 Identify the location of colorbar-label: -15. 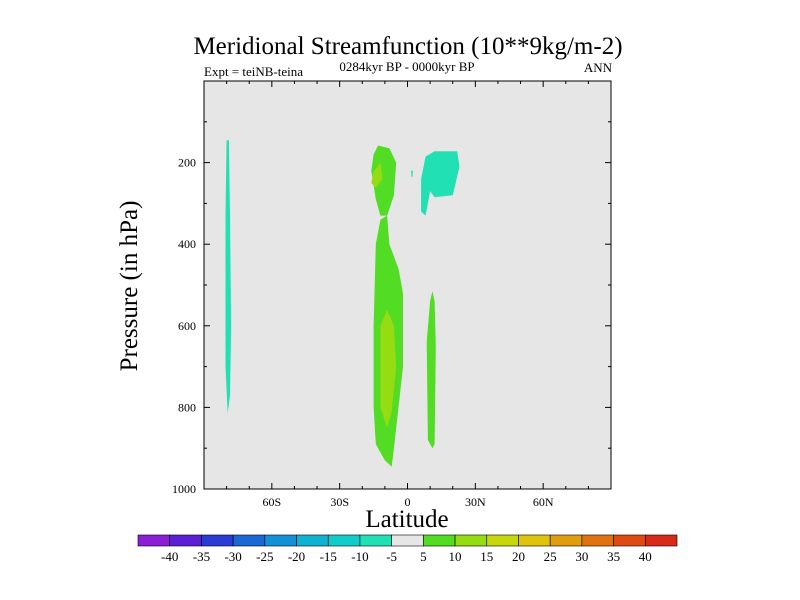
(328, 556).